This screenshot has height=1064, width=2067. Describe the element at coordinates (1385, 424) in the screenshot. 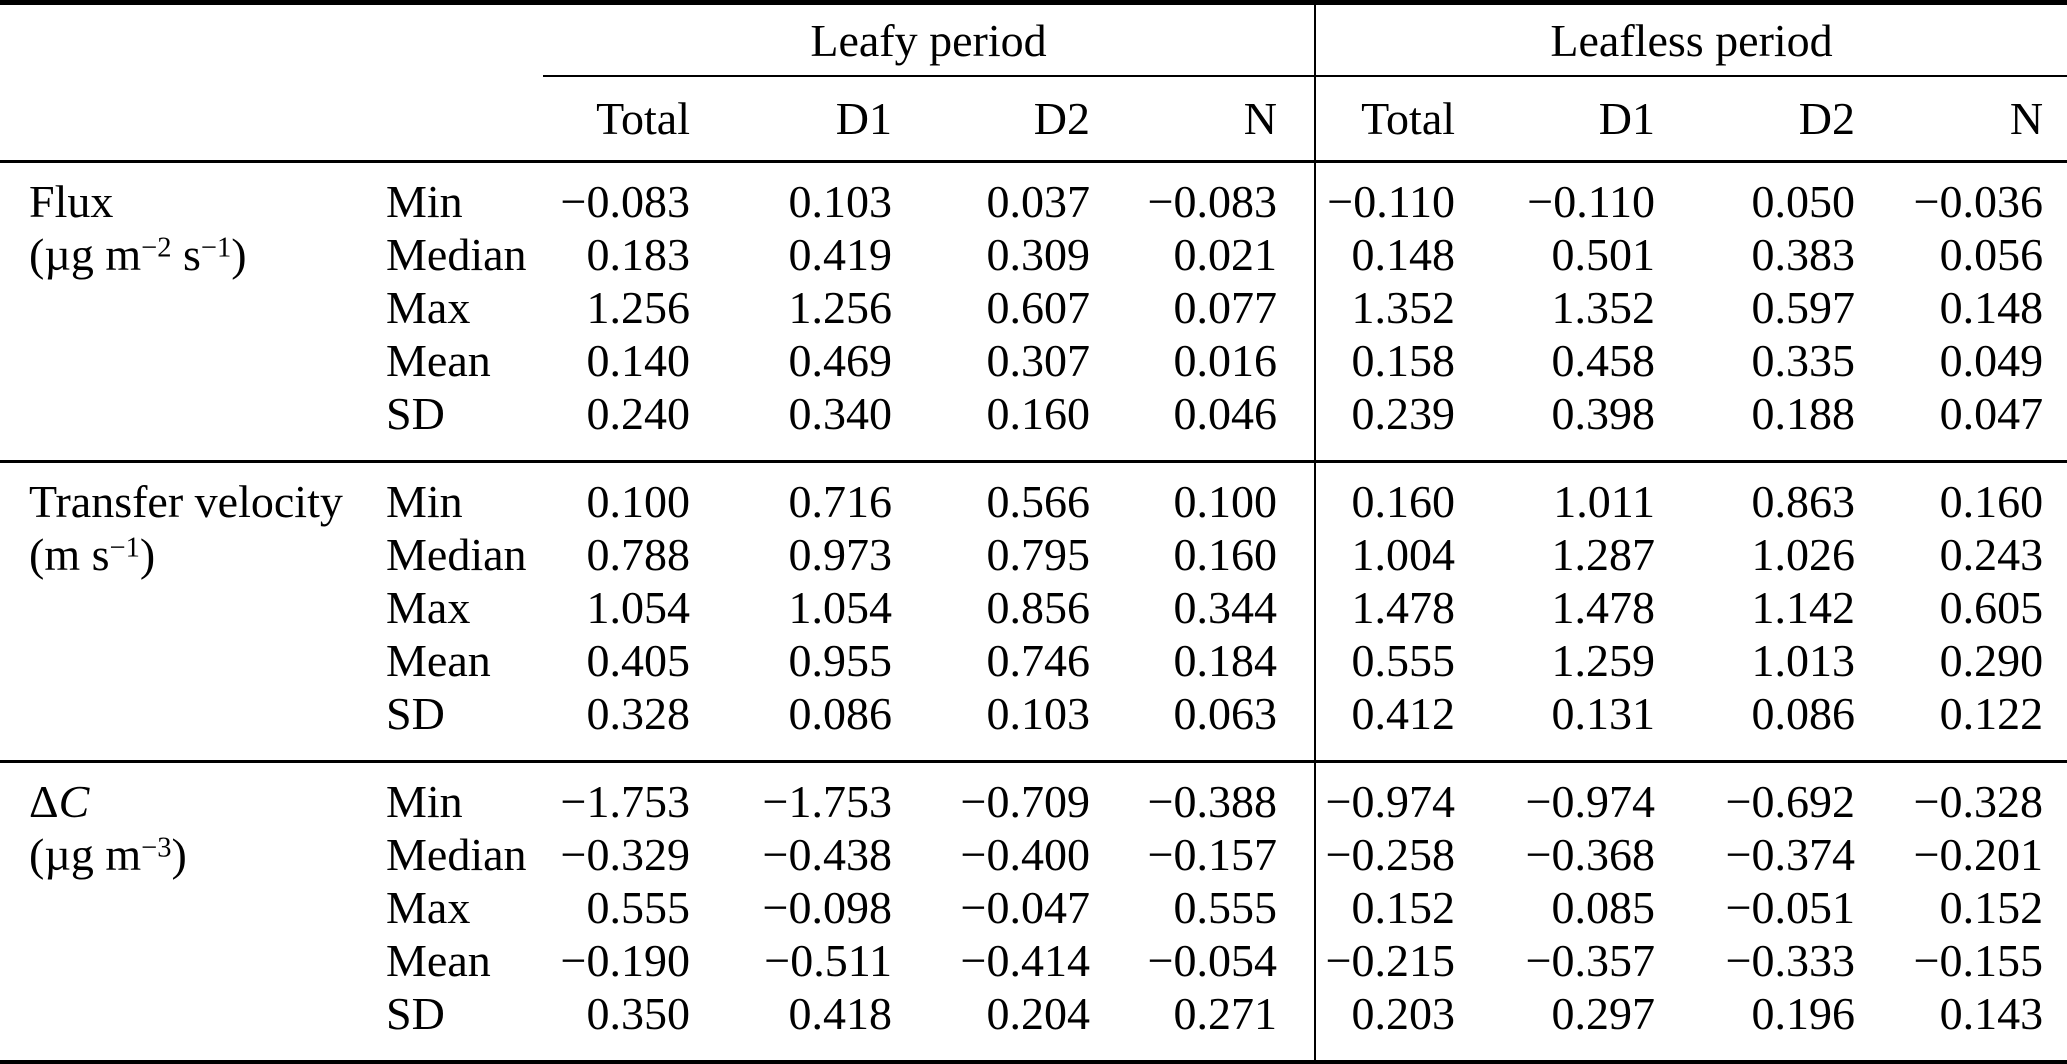

I see `cell-leafless-total: 0.239` at that location.